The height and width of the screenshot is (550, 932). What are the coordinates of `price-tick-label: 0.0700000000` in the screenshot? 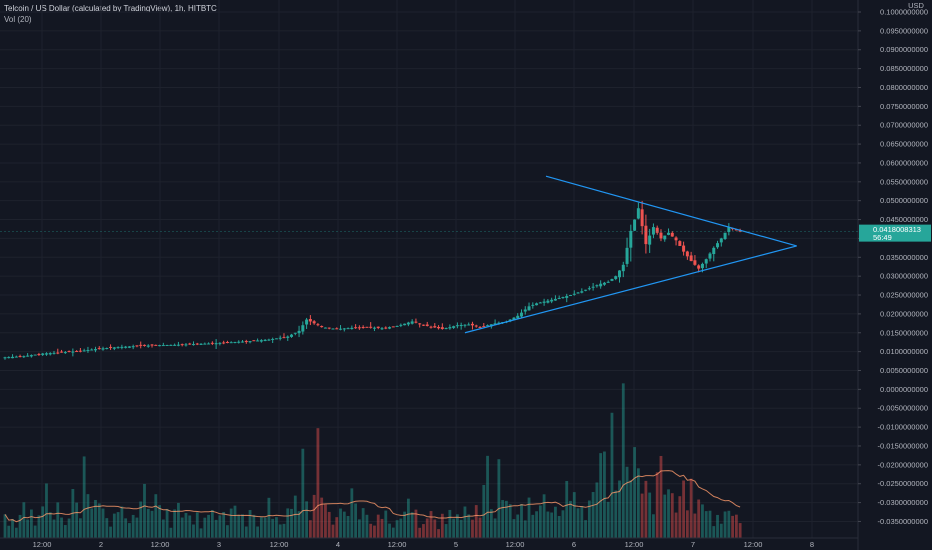 It's located at (904, 125).